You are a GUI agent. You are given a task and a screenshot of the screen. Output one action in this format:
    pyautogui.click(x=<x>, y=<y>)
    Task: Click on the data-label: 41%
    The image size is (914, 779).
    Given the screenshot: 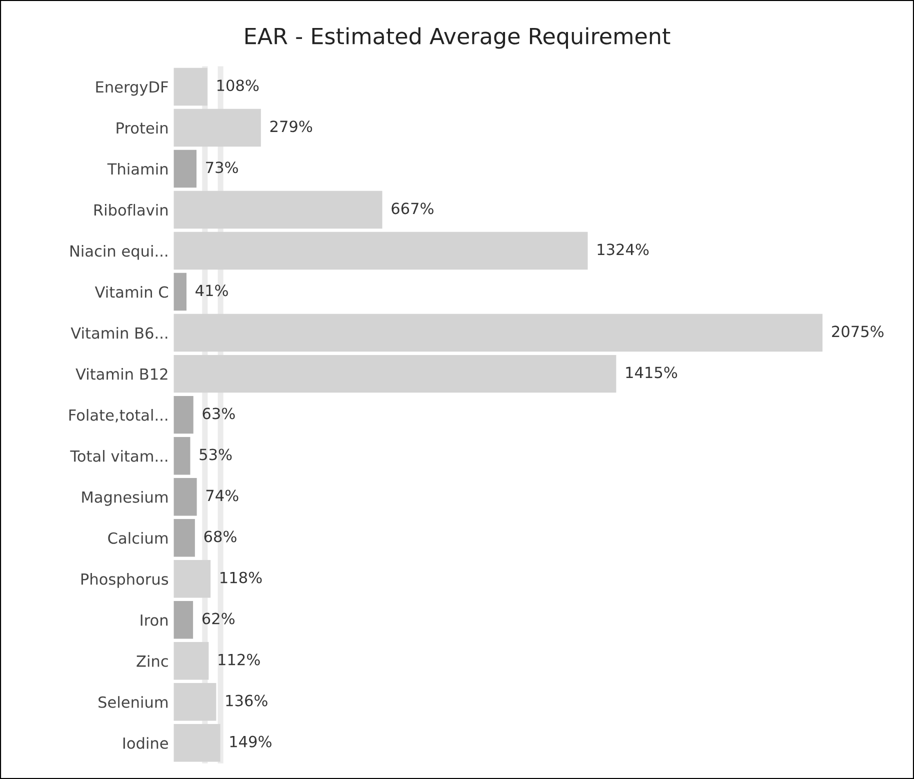 What is the action you would take?
    pyautogui.click(x=212, y=290)
    